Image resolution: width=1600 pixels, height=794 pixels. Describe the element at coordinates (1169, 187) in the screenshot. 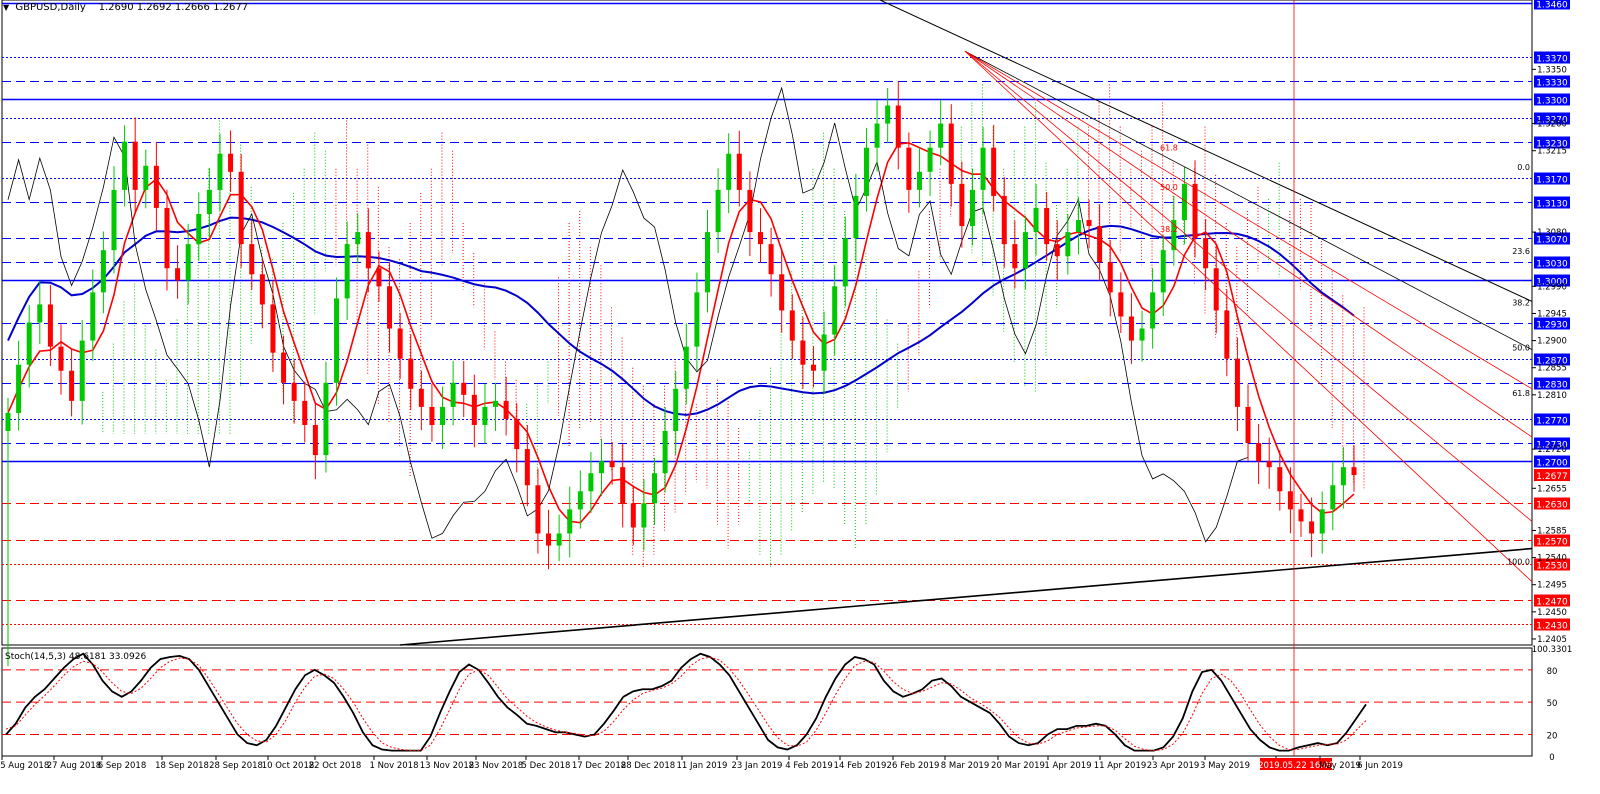

I see `fan-label-1: 50.0` at that location.